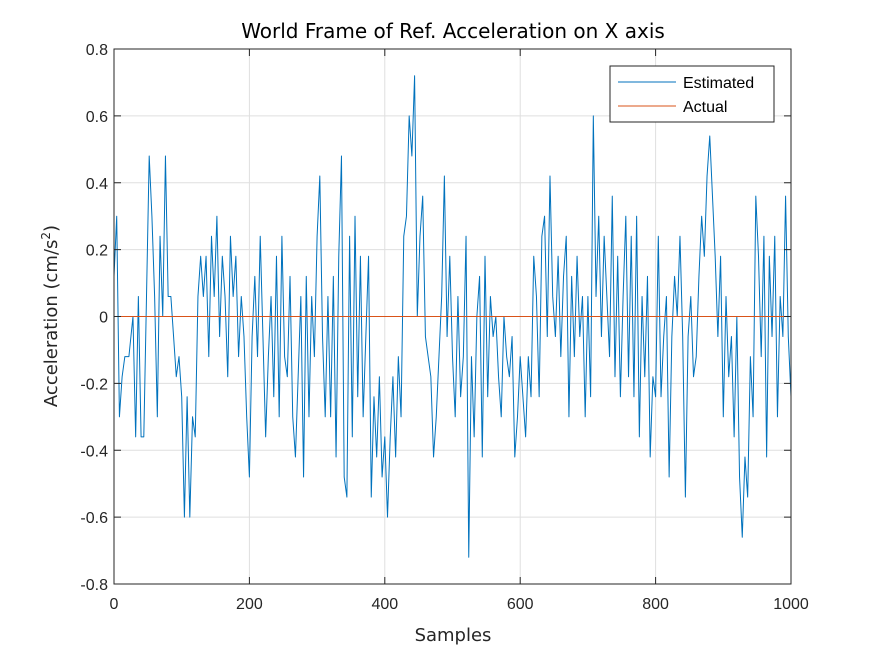 This screenshot has height=656, width=875. What do you see at coordinates (51, 228) in the screenshot?
I see `y-axis-label-close: )` at bounding box center [51, 228].